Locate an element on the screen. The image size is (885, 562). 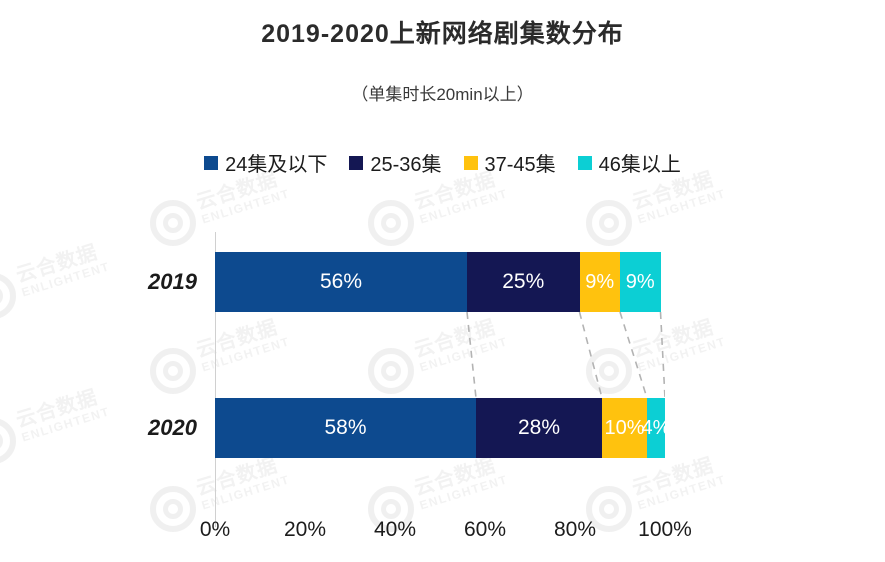
bar-segment: 10% is located at coordinates (624, 428).